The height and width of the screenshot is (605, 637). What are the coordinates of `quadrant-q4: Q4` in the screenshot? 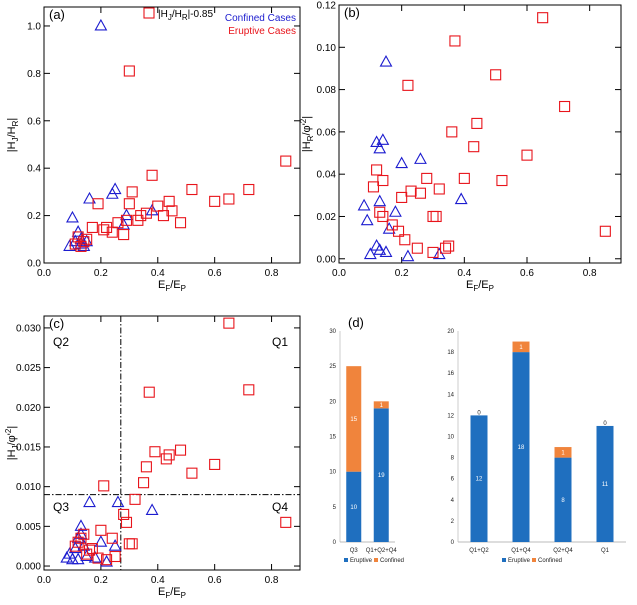 It's located at (280, 507).